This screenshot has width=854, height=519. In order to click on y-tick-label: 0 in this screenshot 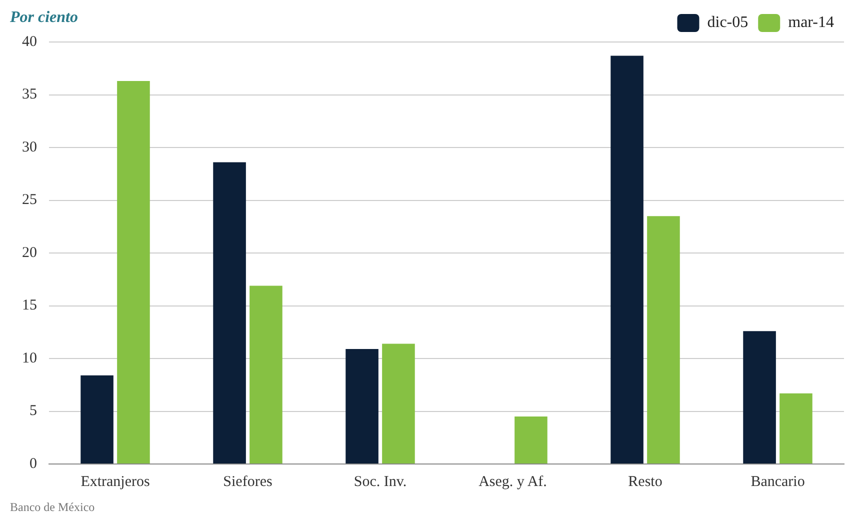, I will do `click(33, 464)`.